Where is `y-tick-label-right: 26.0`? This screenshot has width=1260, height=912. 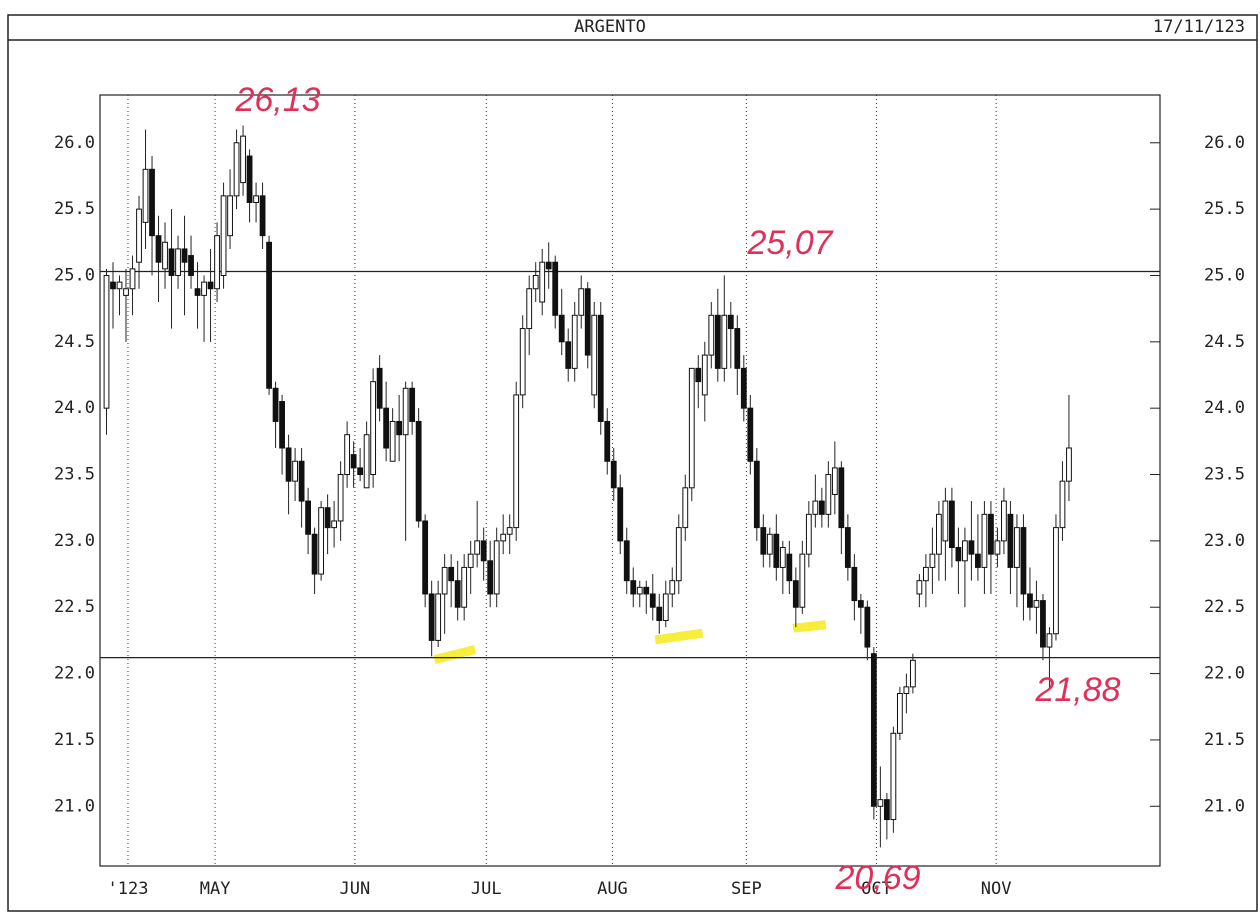 y-tick-label-right: 26.0 is located at coordinates (1224, 143).